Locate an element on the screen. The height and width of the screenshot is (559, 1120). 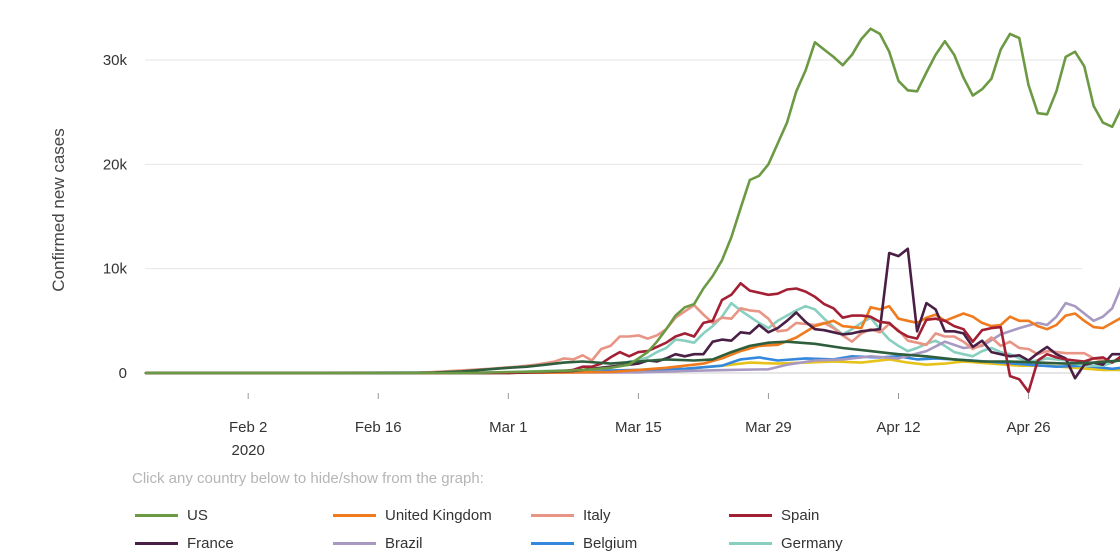
legend-label: Germany is located at coordinates (812, 543).